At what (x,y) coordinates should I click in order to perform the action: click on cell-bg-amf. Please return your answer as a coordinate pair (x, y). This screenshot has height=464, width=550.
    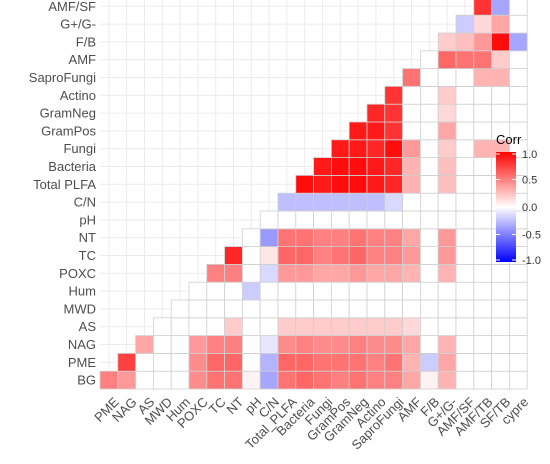
    Looking at the image, I should click on (411, 380).